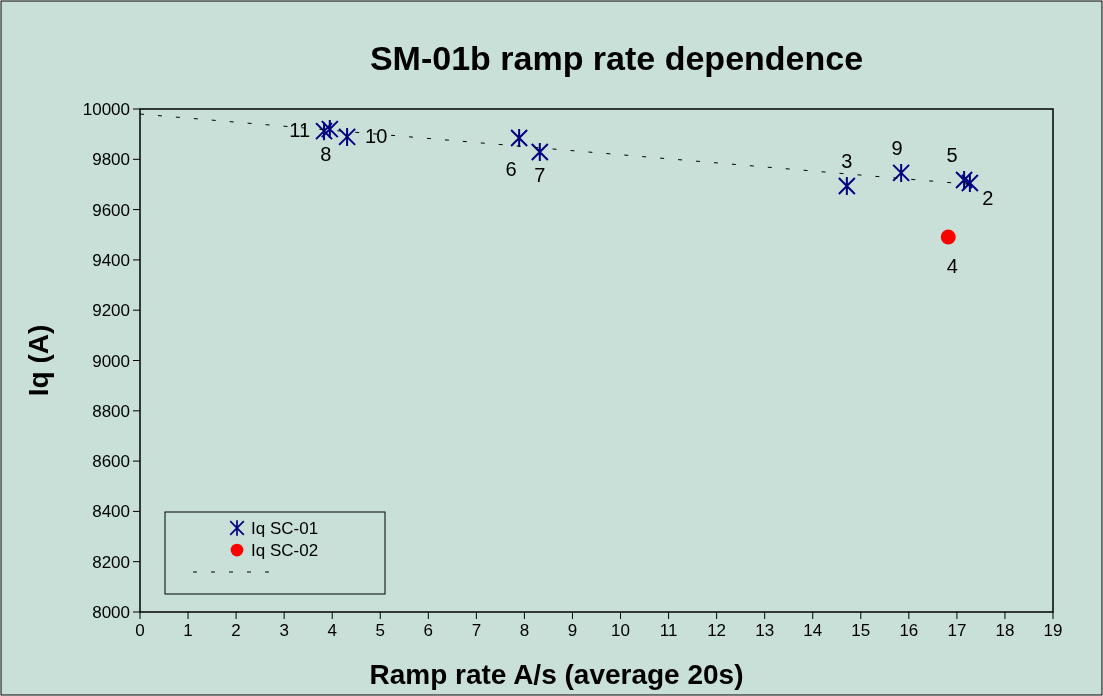 The image size is (1103, 696). What do you see at coordinates (188, 630) in the screenshot?
I see `x-tick-label: 1` at bounding box center [188, 630].